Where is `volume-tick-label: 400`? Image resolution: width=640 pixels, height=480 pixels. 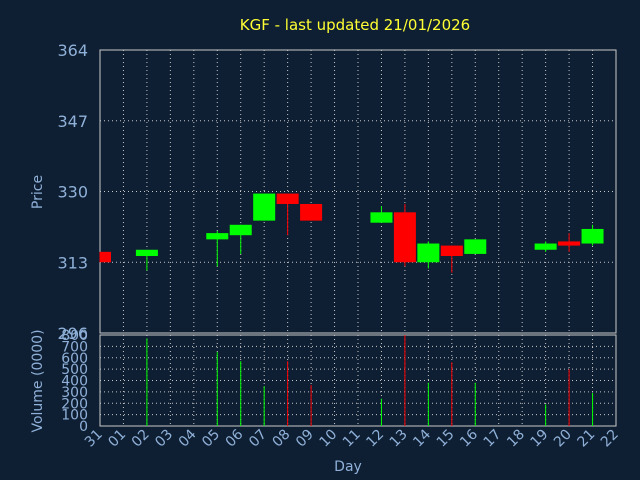
volume-tick-label: 400 is located at coordinates (74, 382).